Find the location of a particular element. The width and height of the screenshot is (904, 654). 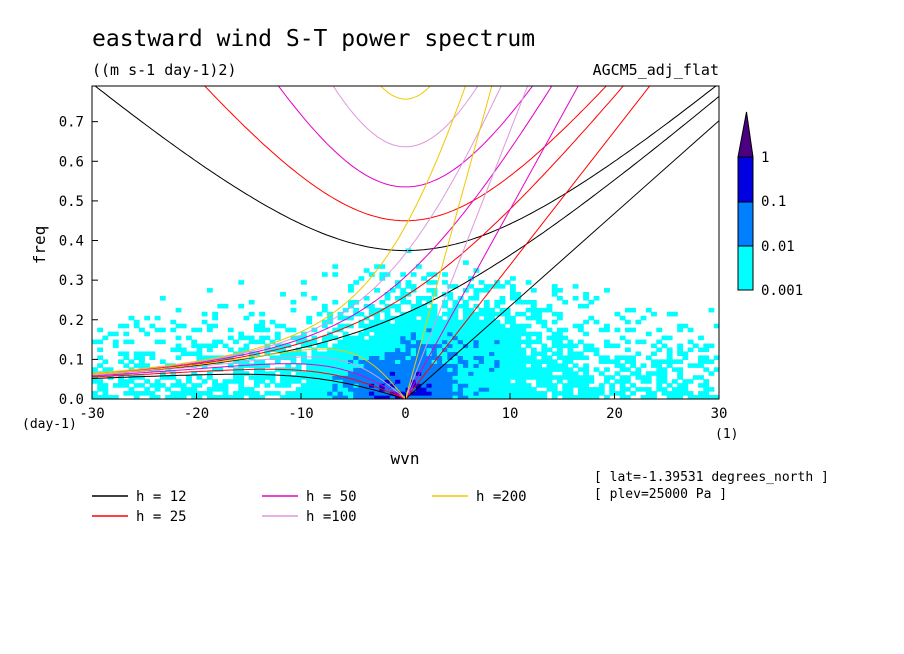

rossby-curve is located at coordinates (249, 386).